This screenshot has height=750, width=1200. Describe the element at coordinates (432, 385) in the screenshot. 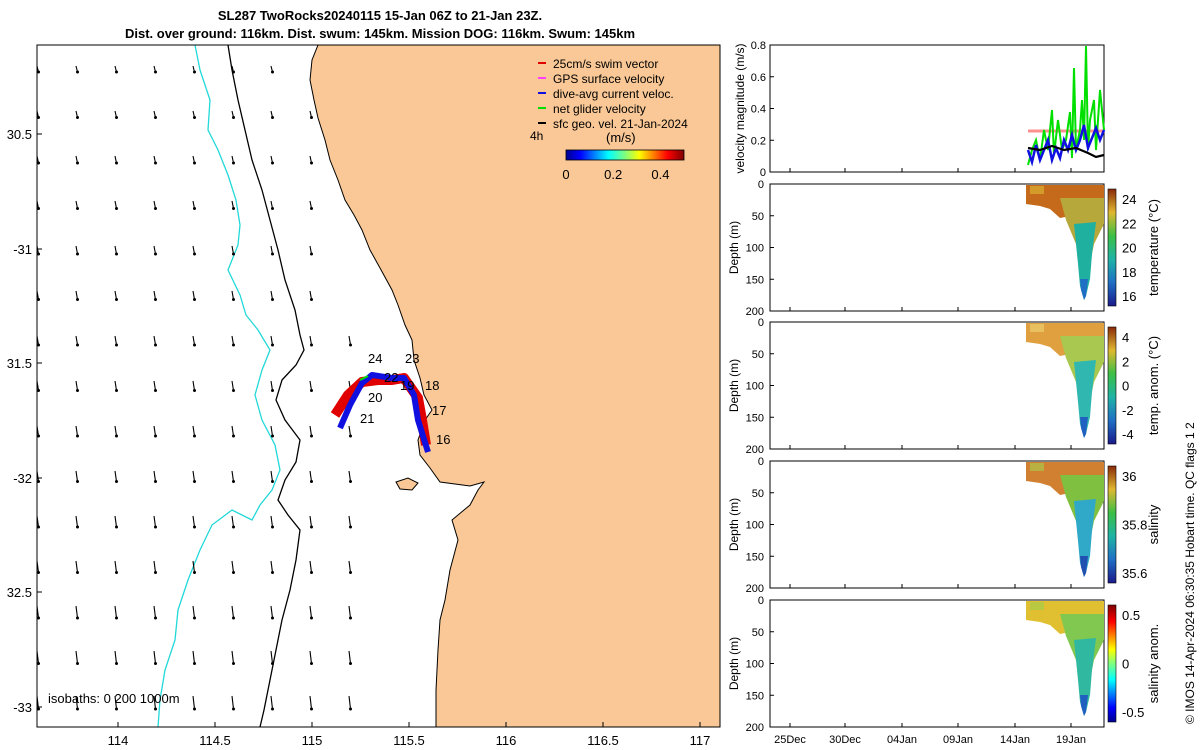

I see `day-label: 18` at that location.